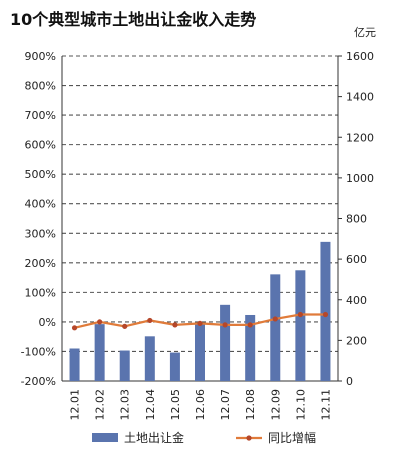  Describe the element at coordinates (75, 405) in the screenshot. I see `x-tick-label: 12.01` at that location.